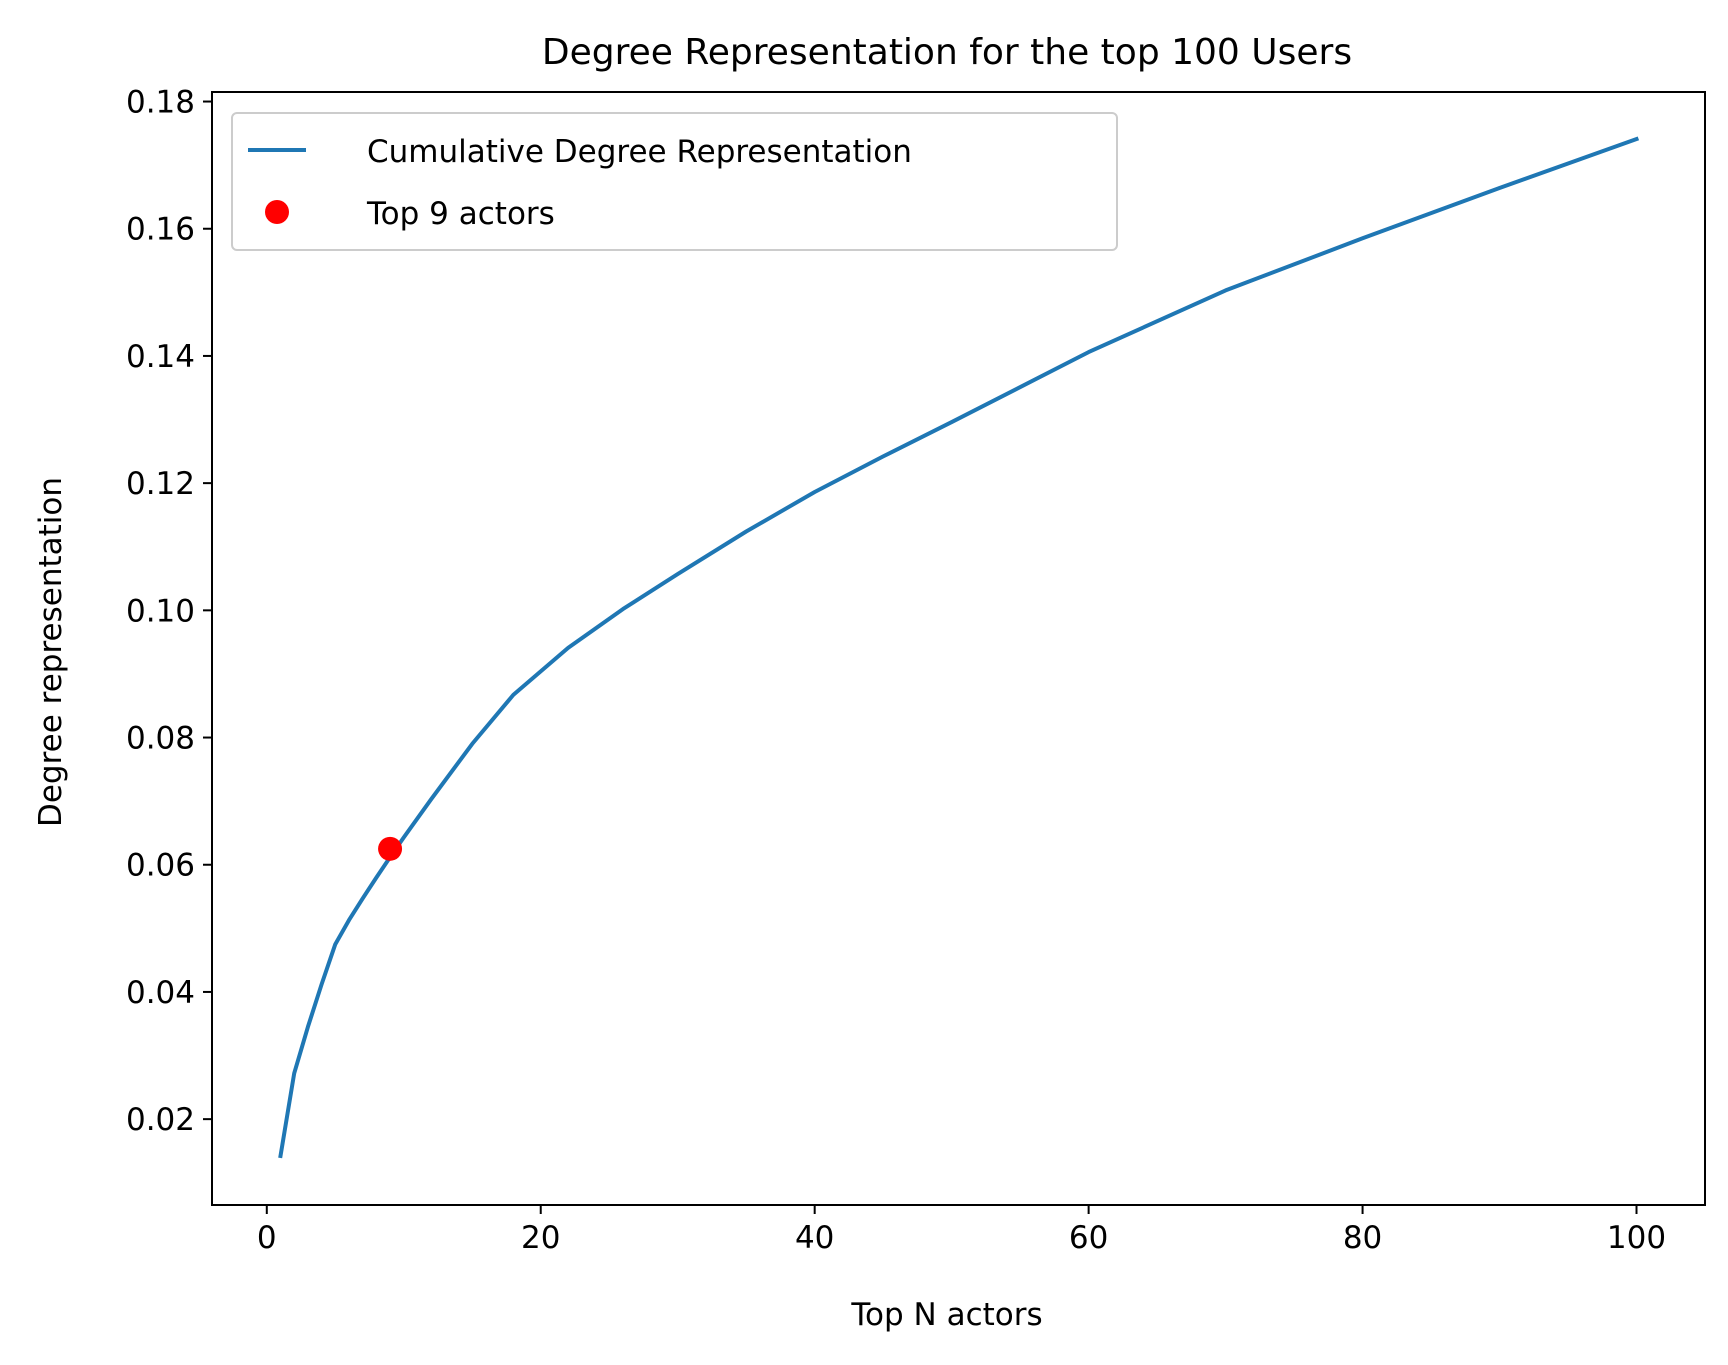 This screenshot has width=1728, height=1365. I want to click on y-tick-label: 0.14, so click(160, 357).